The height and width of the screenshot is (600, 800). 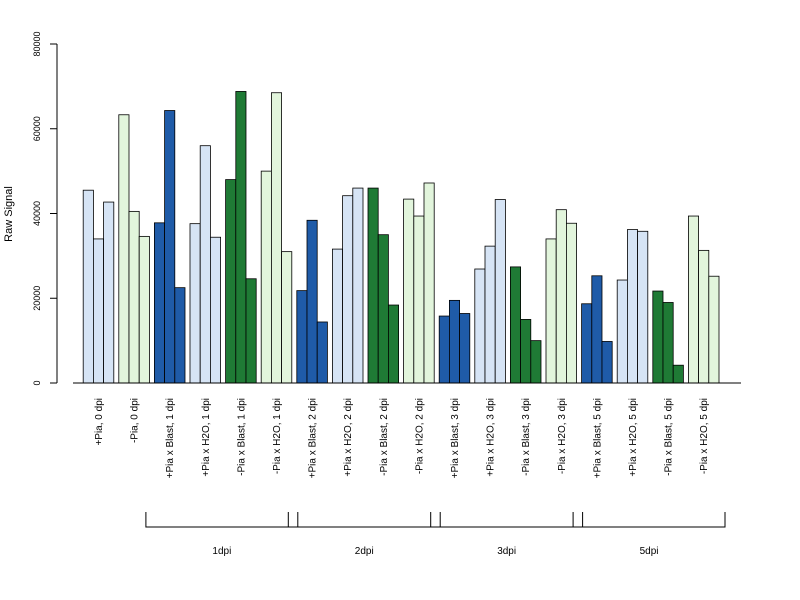 What do you see at coordinates (313, 438) in the screenshot?
I see `category-label: +Pia x Blast, 2 dpi` at bounding box center [313, 438].